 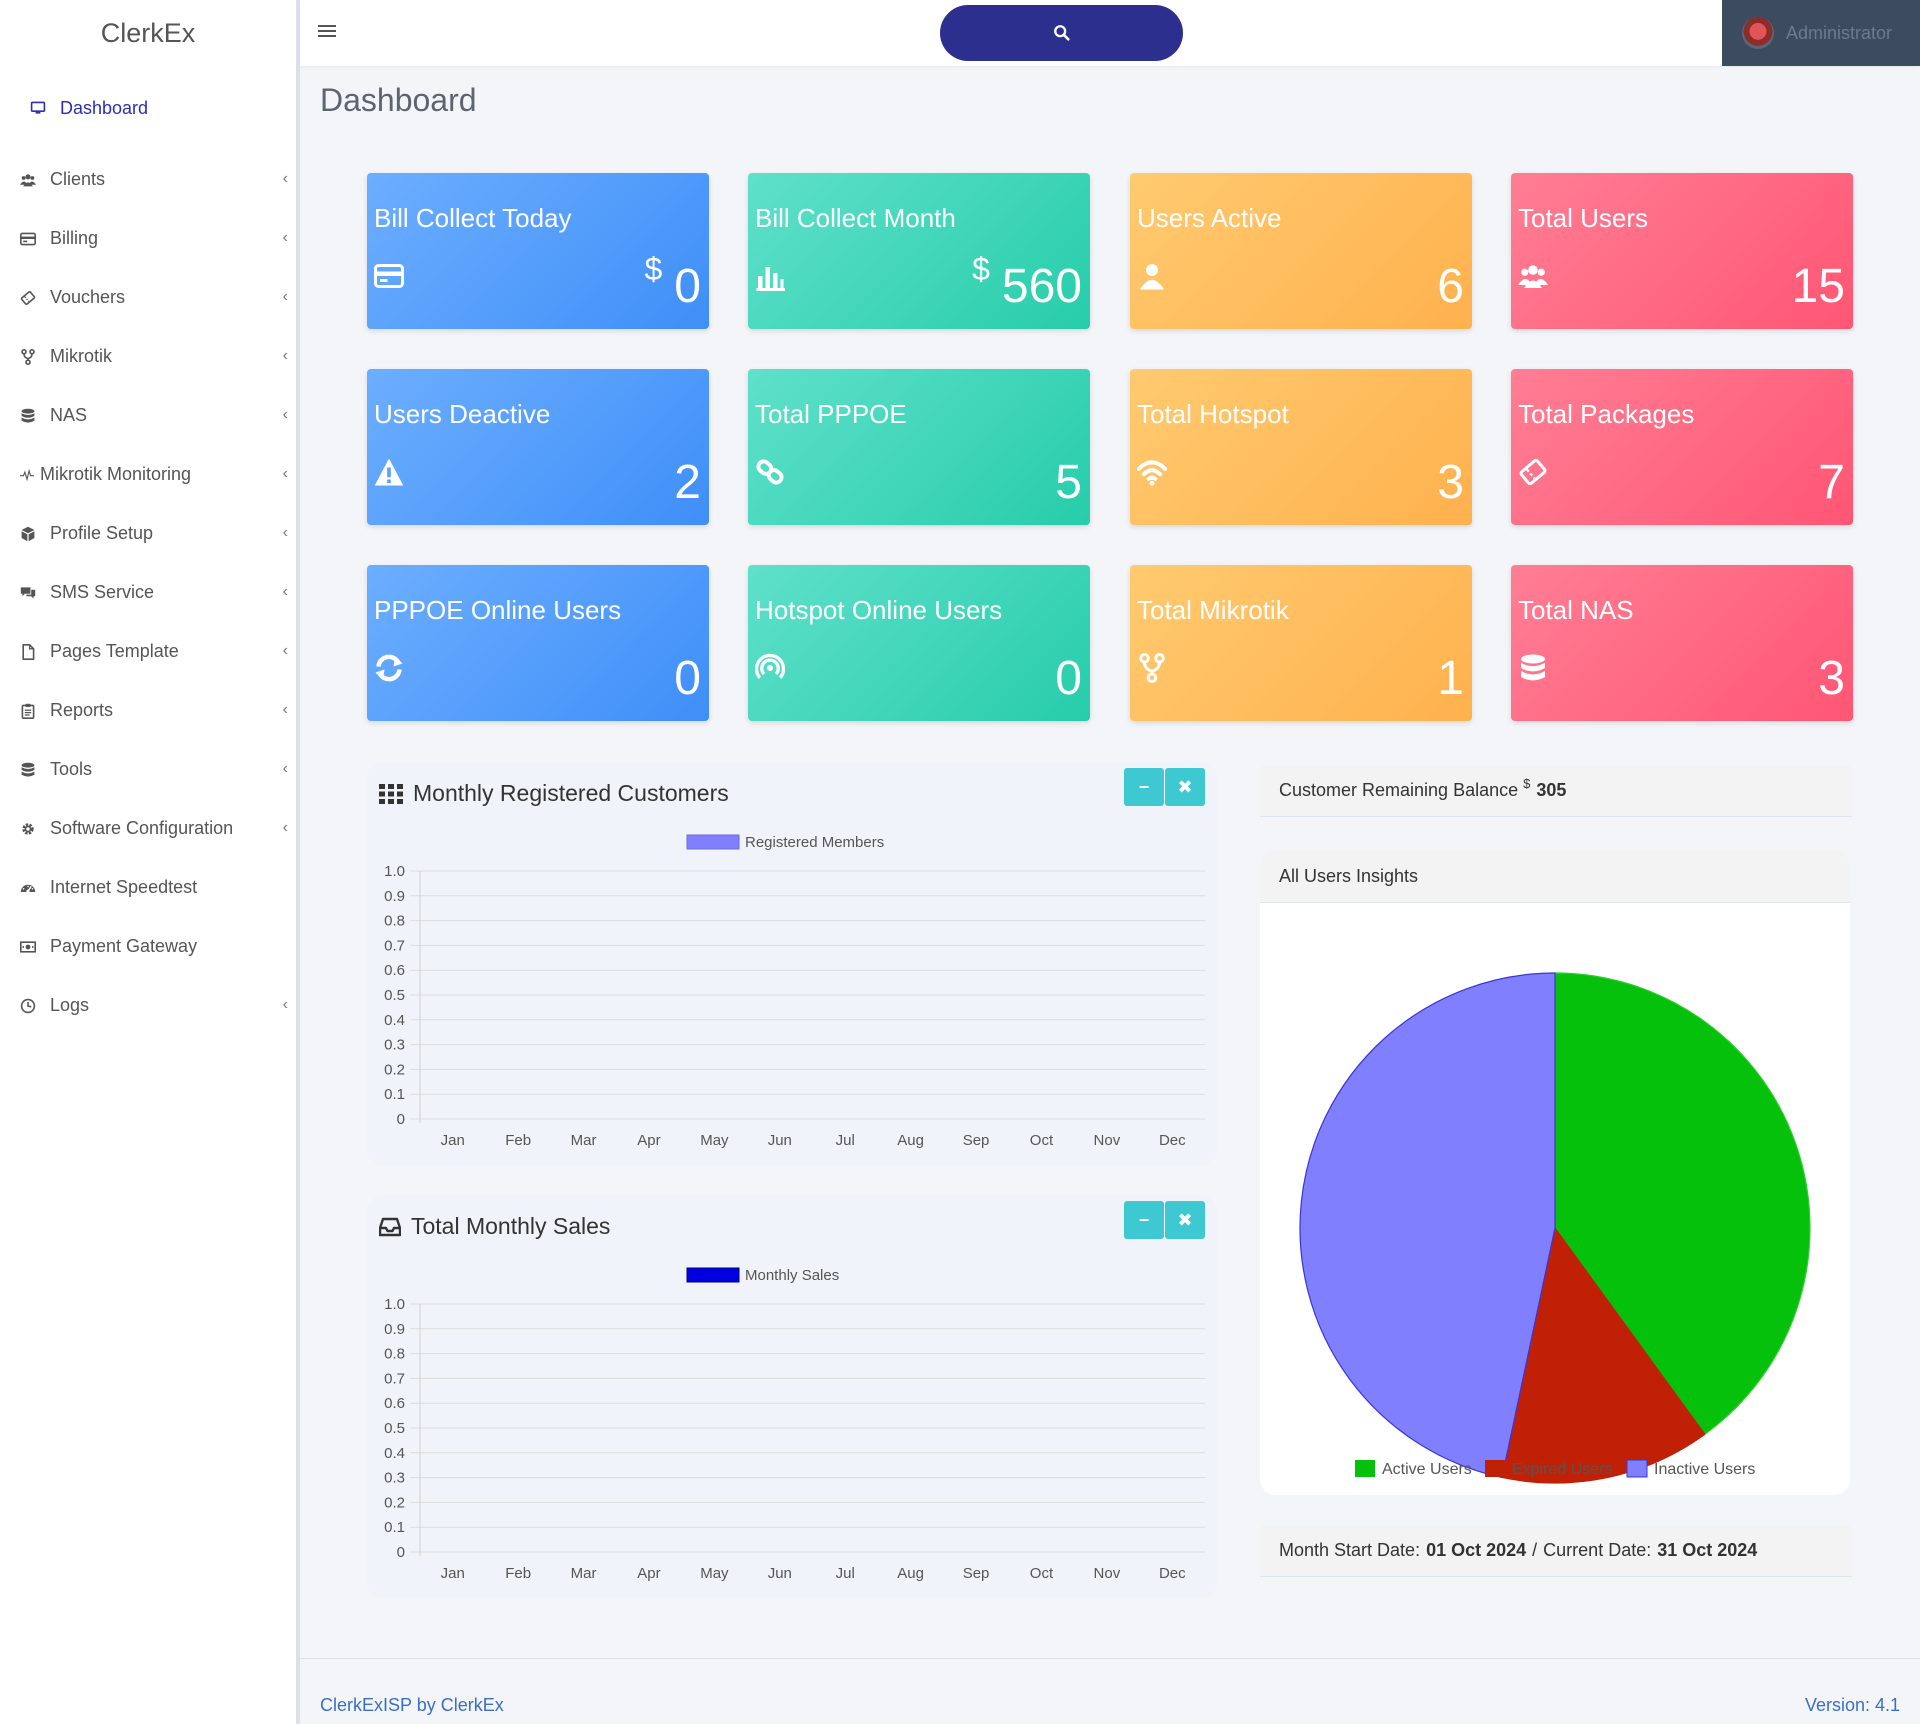 What do you see at coordinates (394, 1094) in the screenshot?
I see `y-tick-label: 0.1` at bounding box center [394, 1094].